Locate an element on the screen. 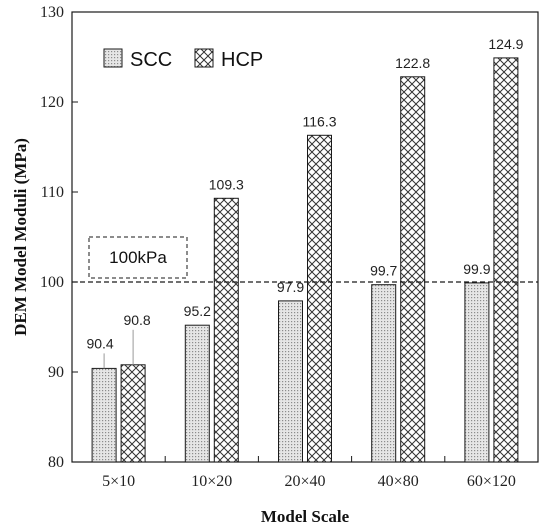 The height and width of the screenshot is (532, 550). x-tick-label: 40×80 is located at coordinates (398, 481).